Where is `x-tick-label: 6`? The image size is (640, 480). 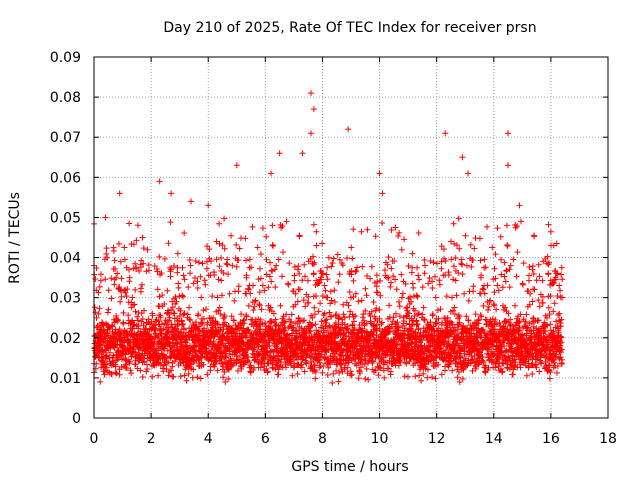 x-tick-label: 6 is located at coordinates (265, 439).